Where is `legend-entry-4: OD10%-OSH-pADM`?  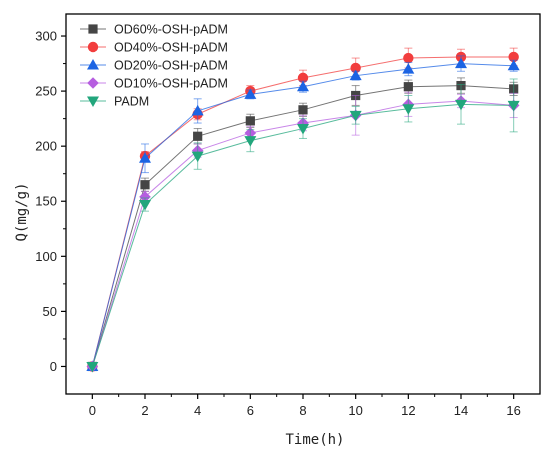 legend-entry-4: OD10%-OSH-pADM is located at coordinates (154, 84).